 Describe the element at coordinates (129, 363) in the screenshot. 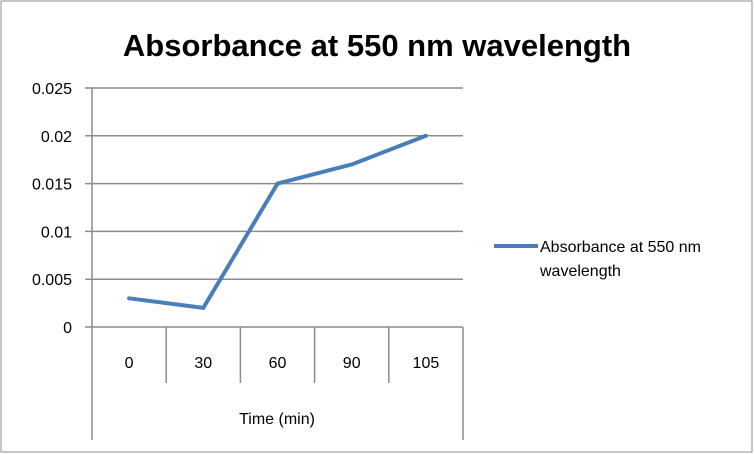

I see `x-tick-label: 0` at that location.